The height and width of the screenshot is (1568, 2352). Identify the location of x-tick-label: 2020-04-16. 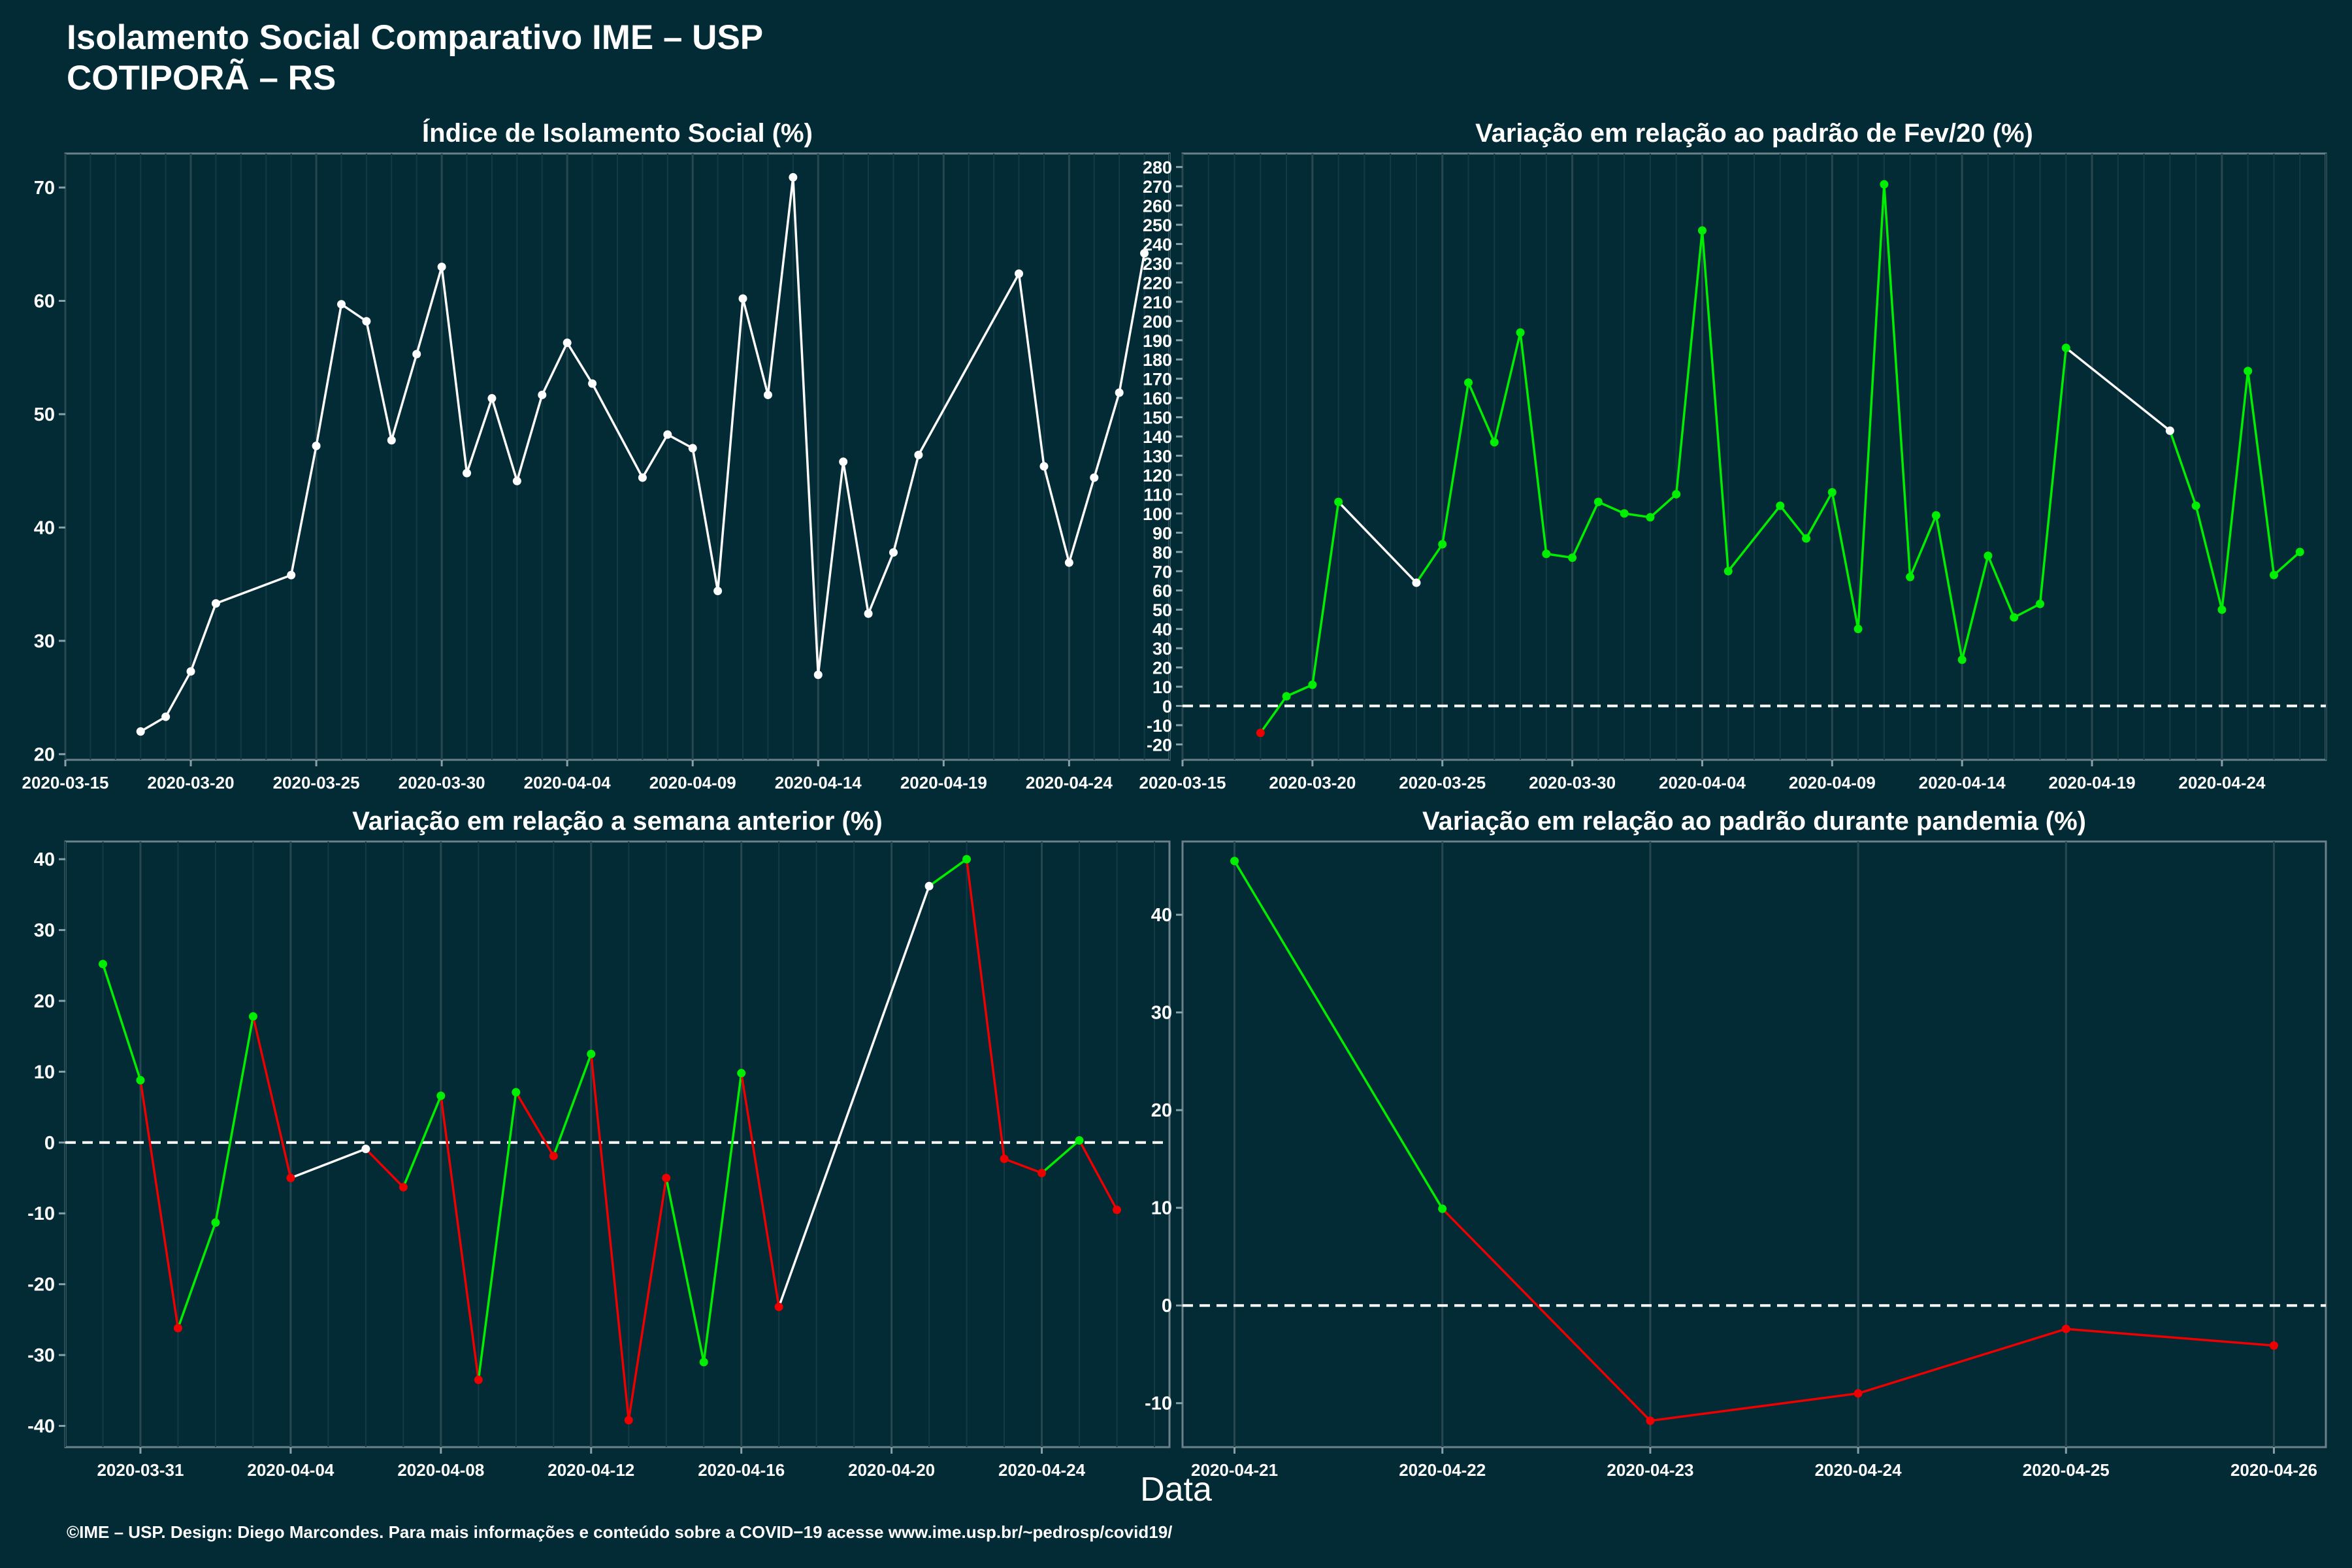
(741, 1470).